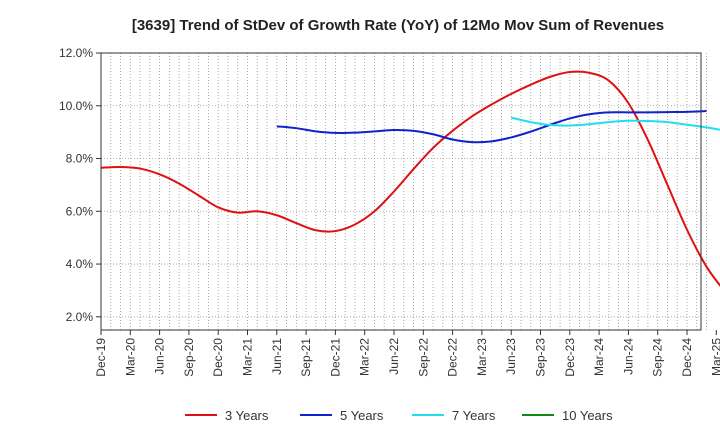 This screenshot has width=720, height=440. I want to click on legend: 3 Years 5 Years 7 Years 10 Years, so click(399, 415).